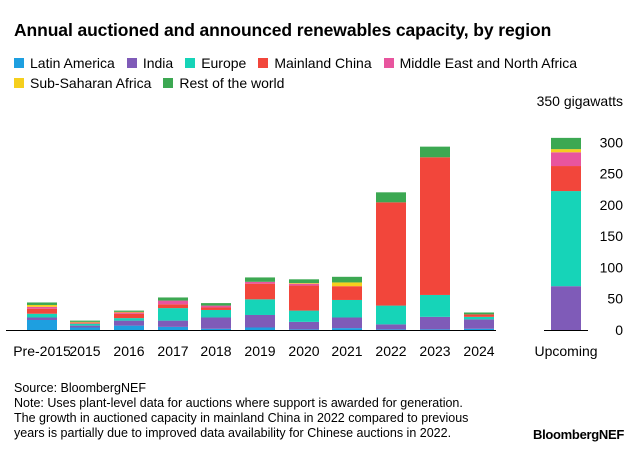 Image resolution: width=640 pixels, height=454 pixels. I want to click on legend-label: Middle East and North Africa, so click(488, 63).